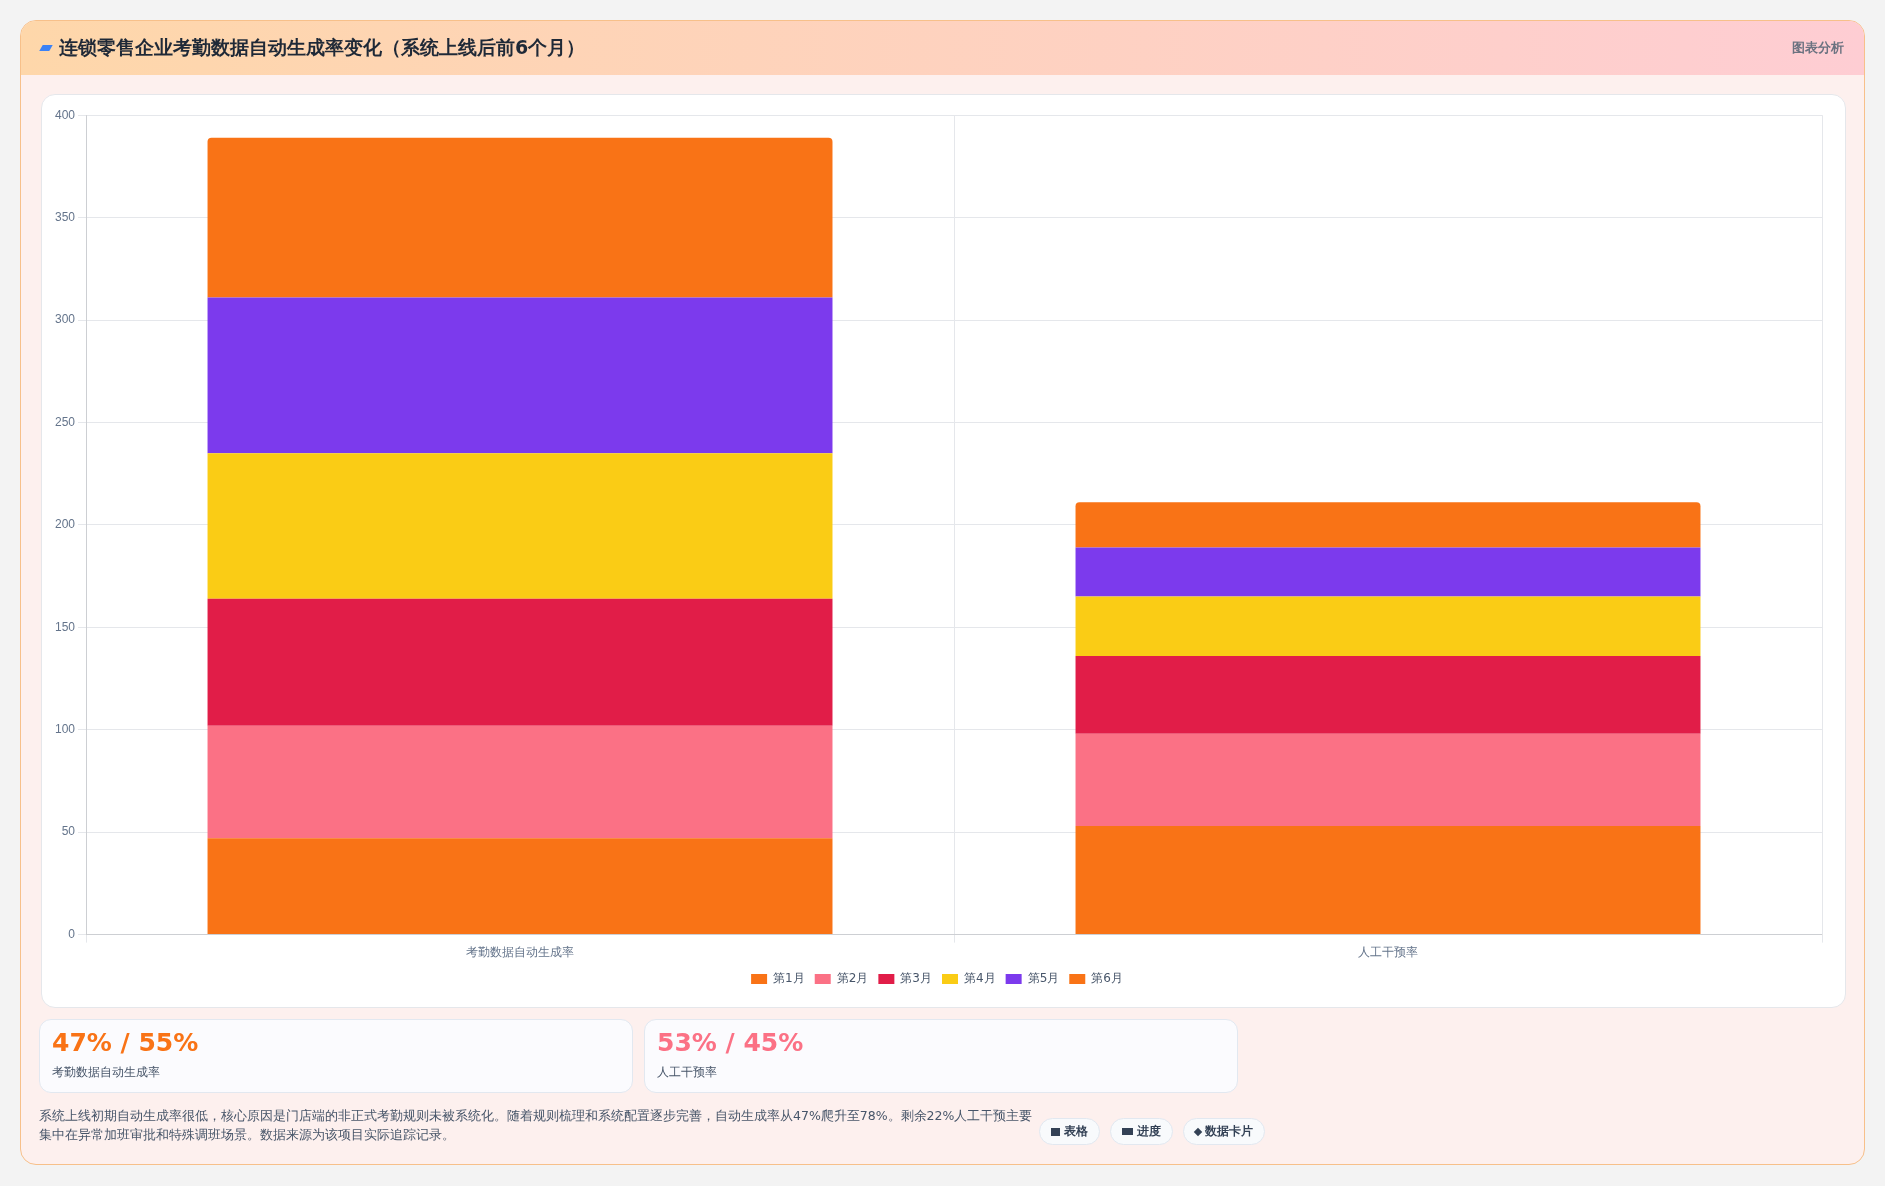 The image size is (1885, 1186). Describe the element at coordinates (687, 1072) in the screenshot. I see `text: 人工干预率` at that location.